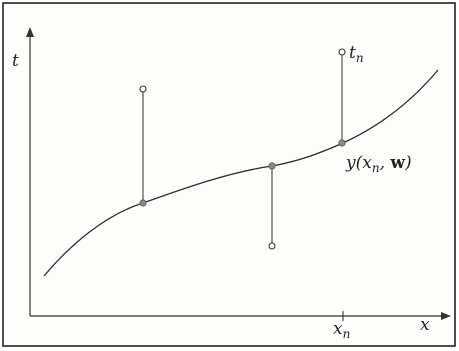 This screenshot has width=459, height=351. I want to click on x-axis-label: x, so click(425, 325).